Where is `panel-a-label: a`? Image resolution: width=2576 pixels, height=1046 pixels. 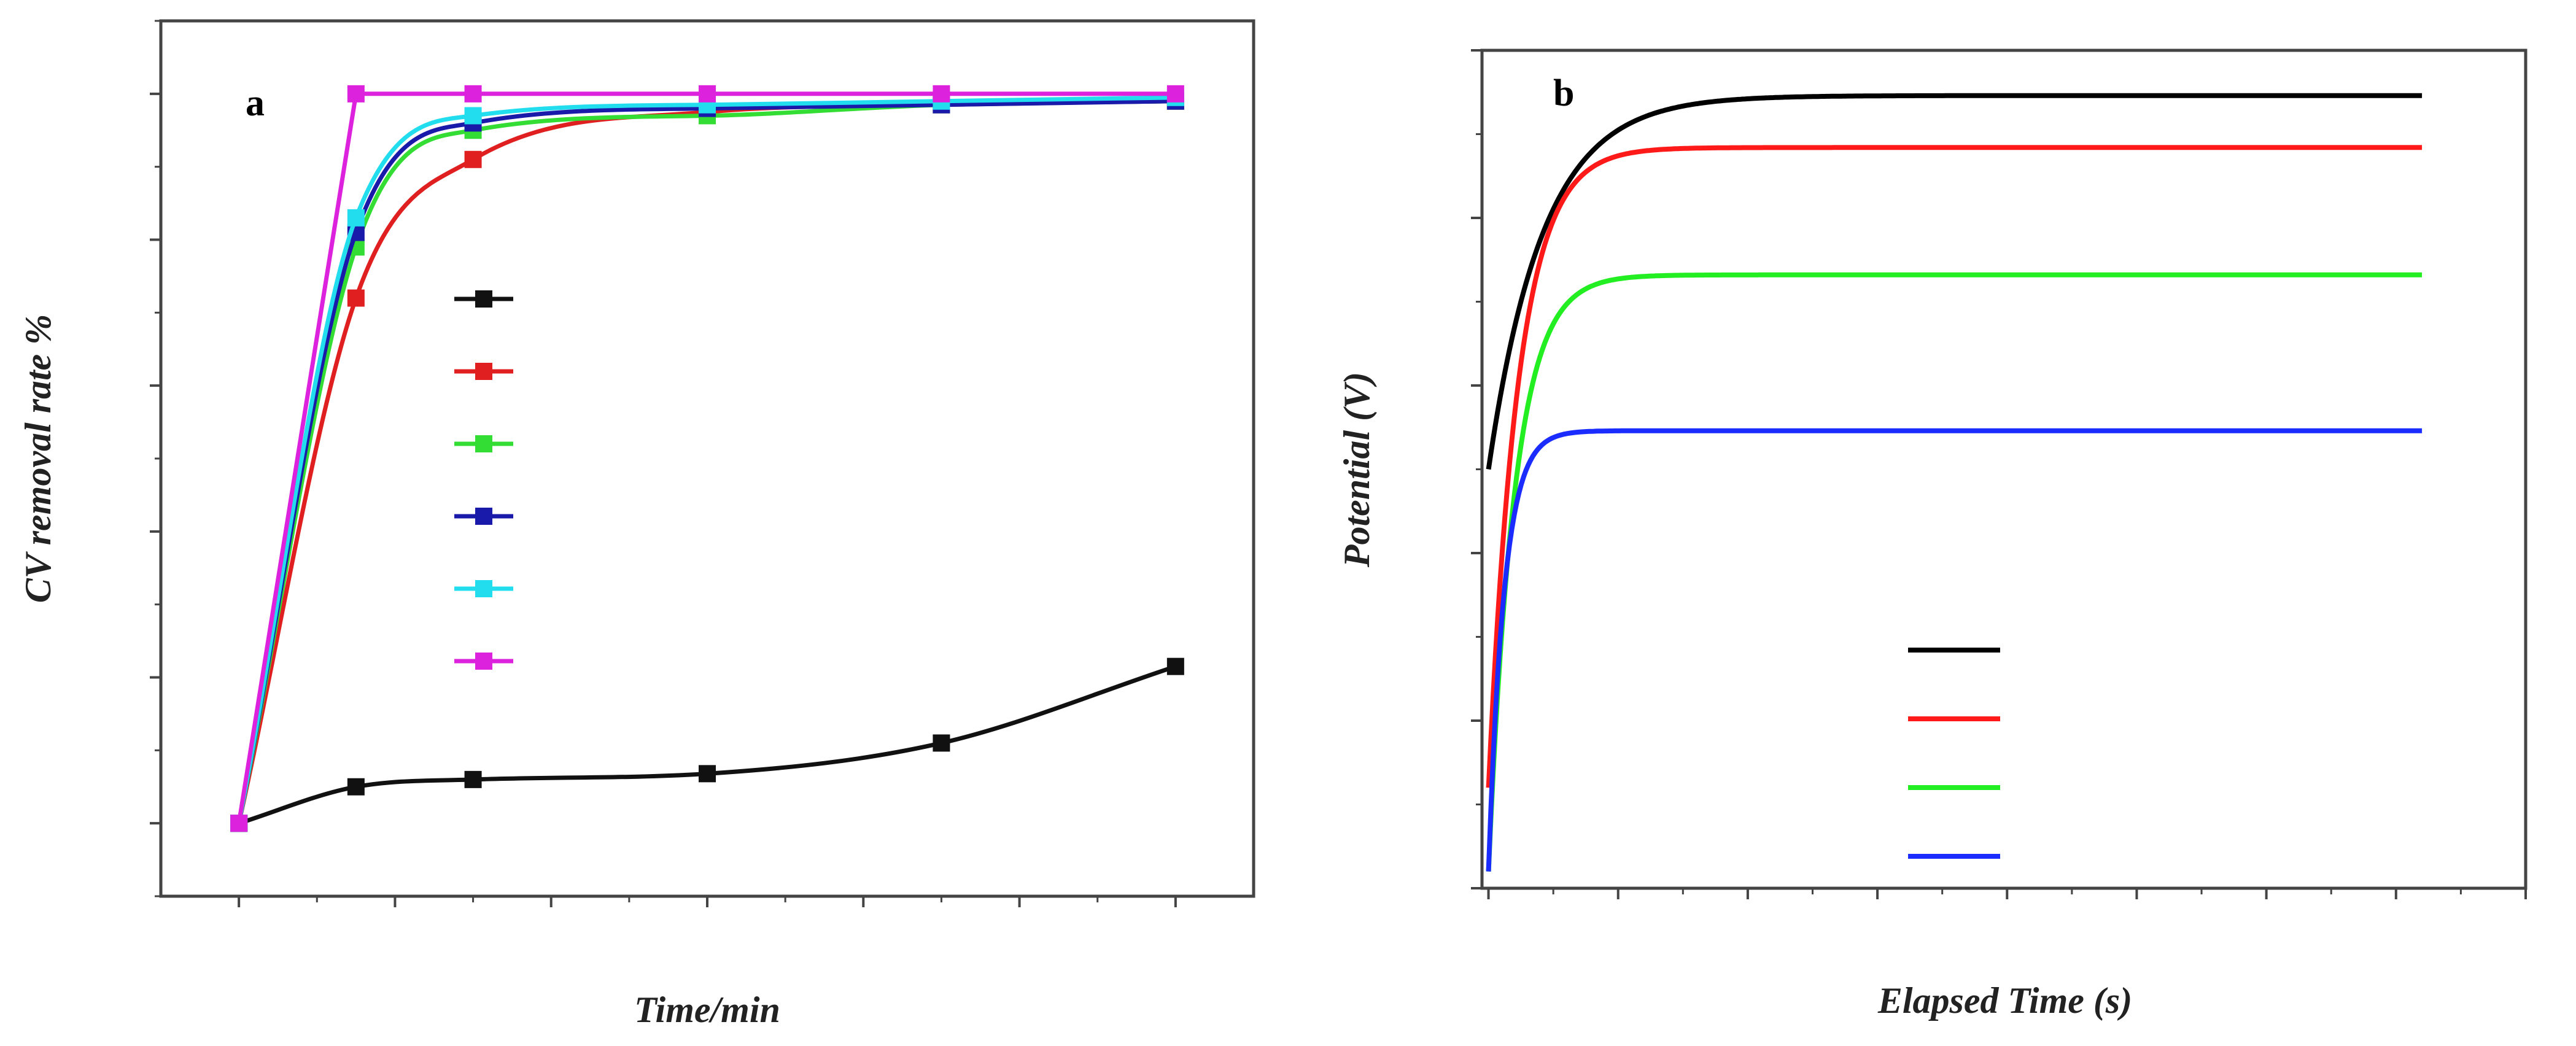
panel-a-label: a is located at coordinates (255, 103).